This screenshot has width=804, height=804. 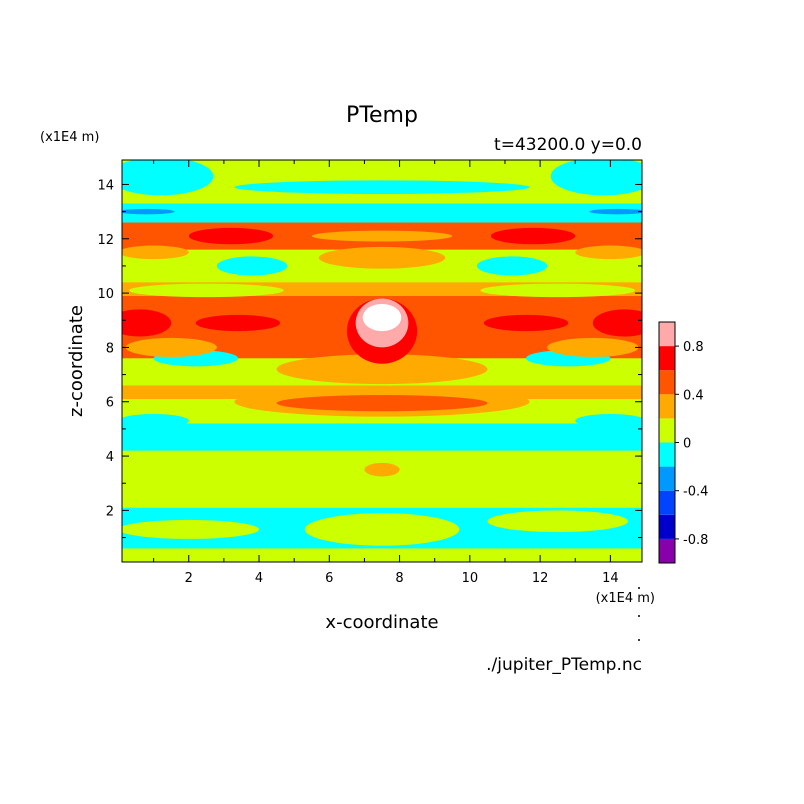 I want to click on x-tick-label-6: 6, so click(x=329, y=578).